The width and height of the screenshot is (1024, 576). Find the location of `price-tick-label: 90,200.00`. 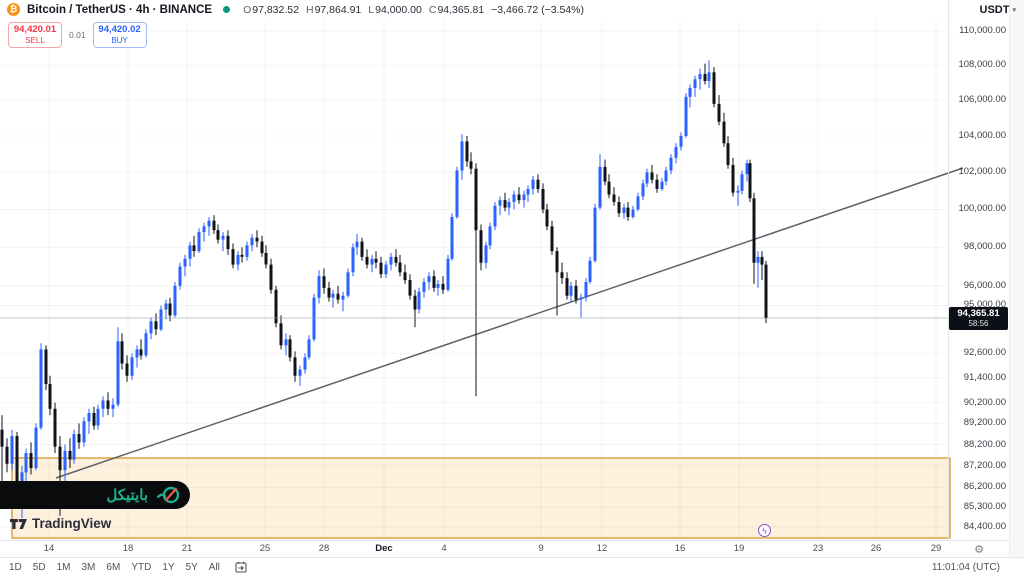

price-tick-label: 90,200.00 is located at coordinates (984, 402).